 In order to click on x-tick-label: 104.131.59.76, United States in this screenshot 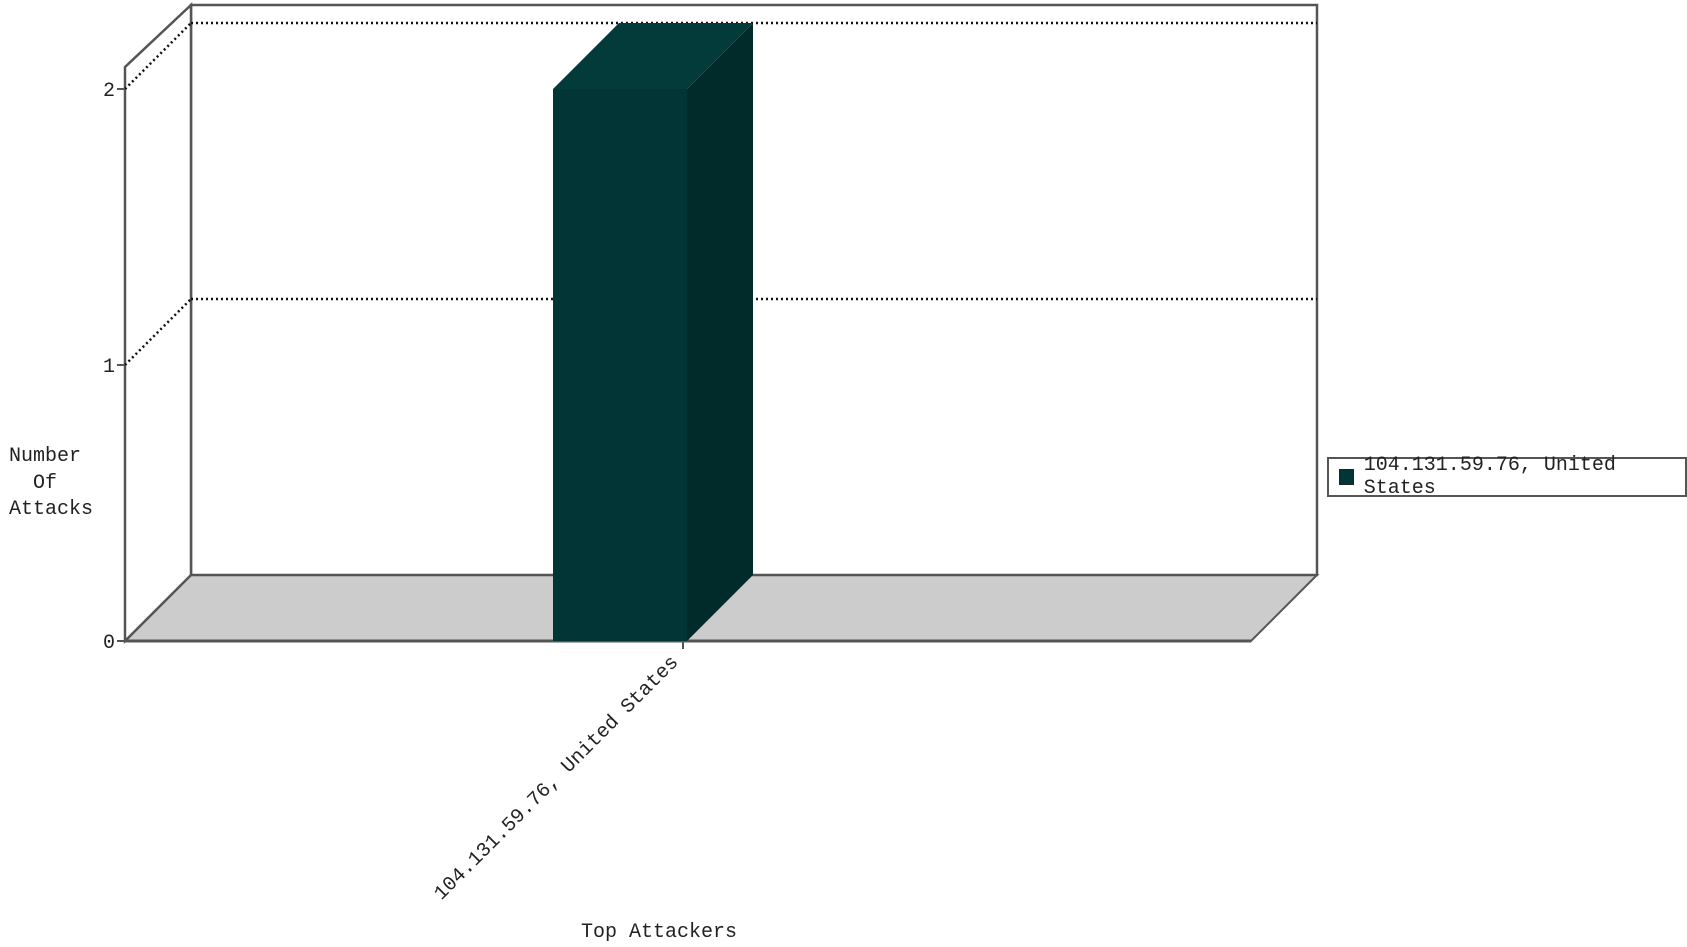, I will do `click(557, 779)`.